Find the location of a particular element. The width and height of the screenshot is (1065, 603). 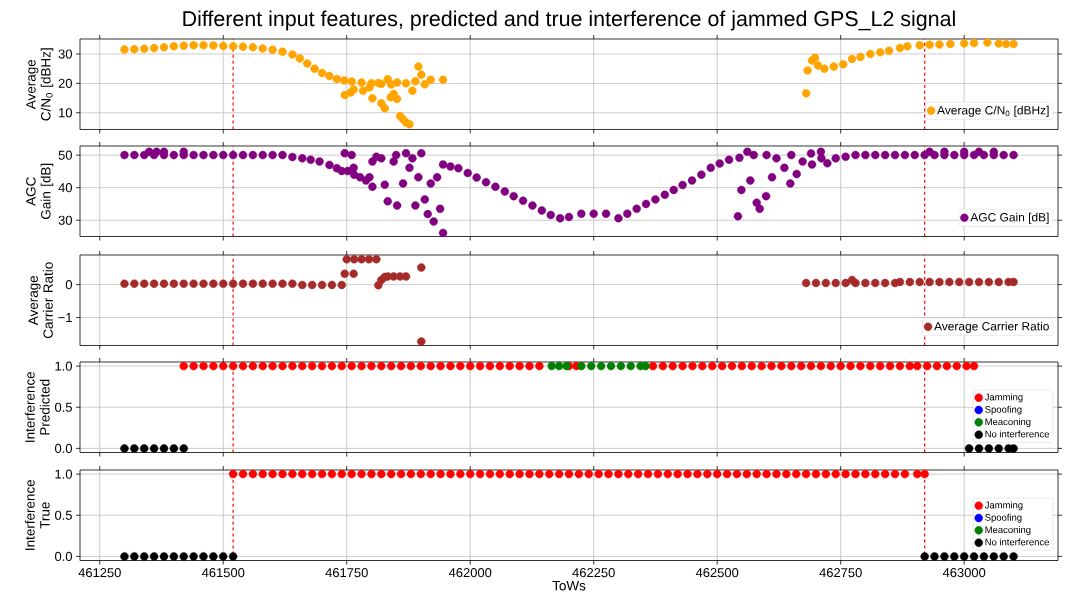

y-tick-label: 20 is located at coordinates (65, 83).